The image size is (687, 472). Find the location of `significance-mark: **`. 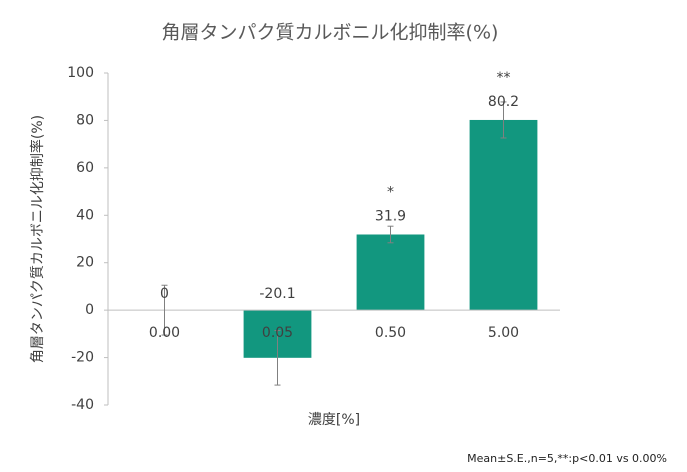

significance-mark: ** is located at coordinates (504, 78).